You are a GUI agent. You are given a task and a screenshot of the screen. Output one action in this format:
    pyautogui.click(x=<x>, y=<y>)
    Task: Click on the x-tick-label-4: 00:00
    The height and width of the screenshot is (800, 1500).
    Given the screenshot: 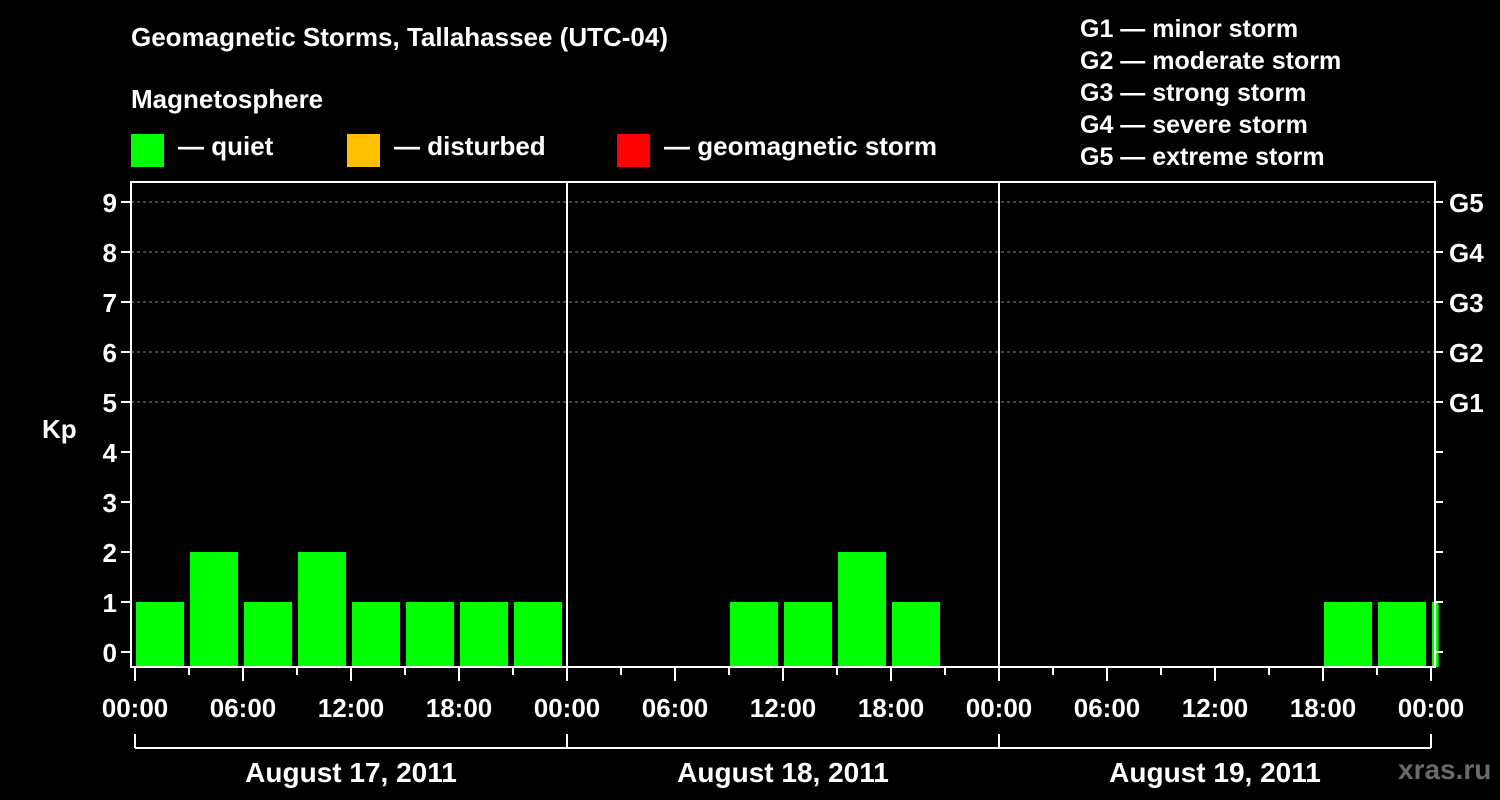 What is the action you would take?
    pyautogui.click(x=567, y=708)
    